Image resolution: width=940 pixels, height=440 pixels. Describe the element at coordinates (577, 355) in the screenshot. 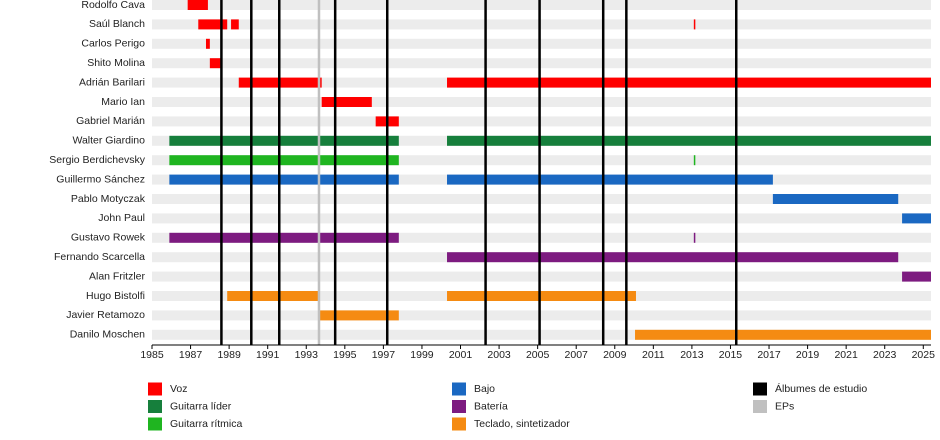

I see `x-tick-label: 2007` at that location.